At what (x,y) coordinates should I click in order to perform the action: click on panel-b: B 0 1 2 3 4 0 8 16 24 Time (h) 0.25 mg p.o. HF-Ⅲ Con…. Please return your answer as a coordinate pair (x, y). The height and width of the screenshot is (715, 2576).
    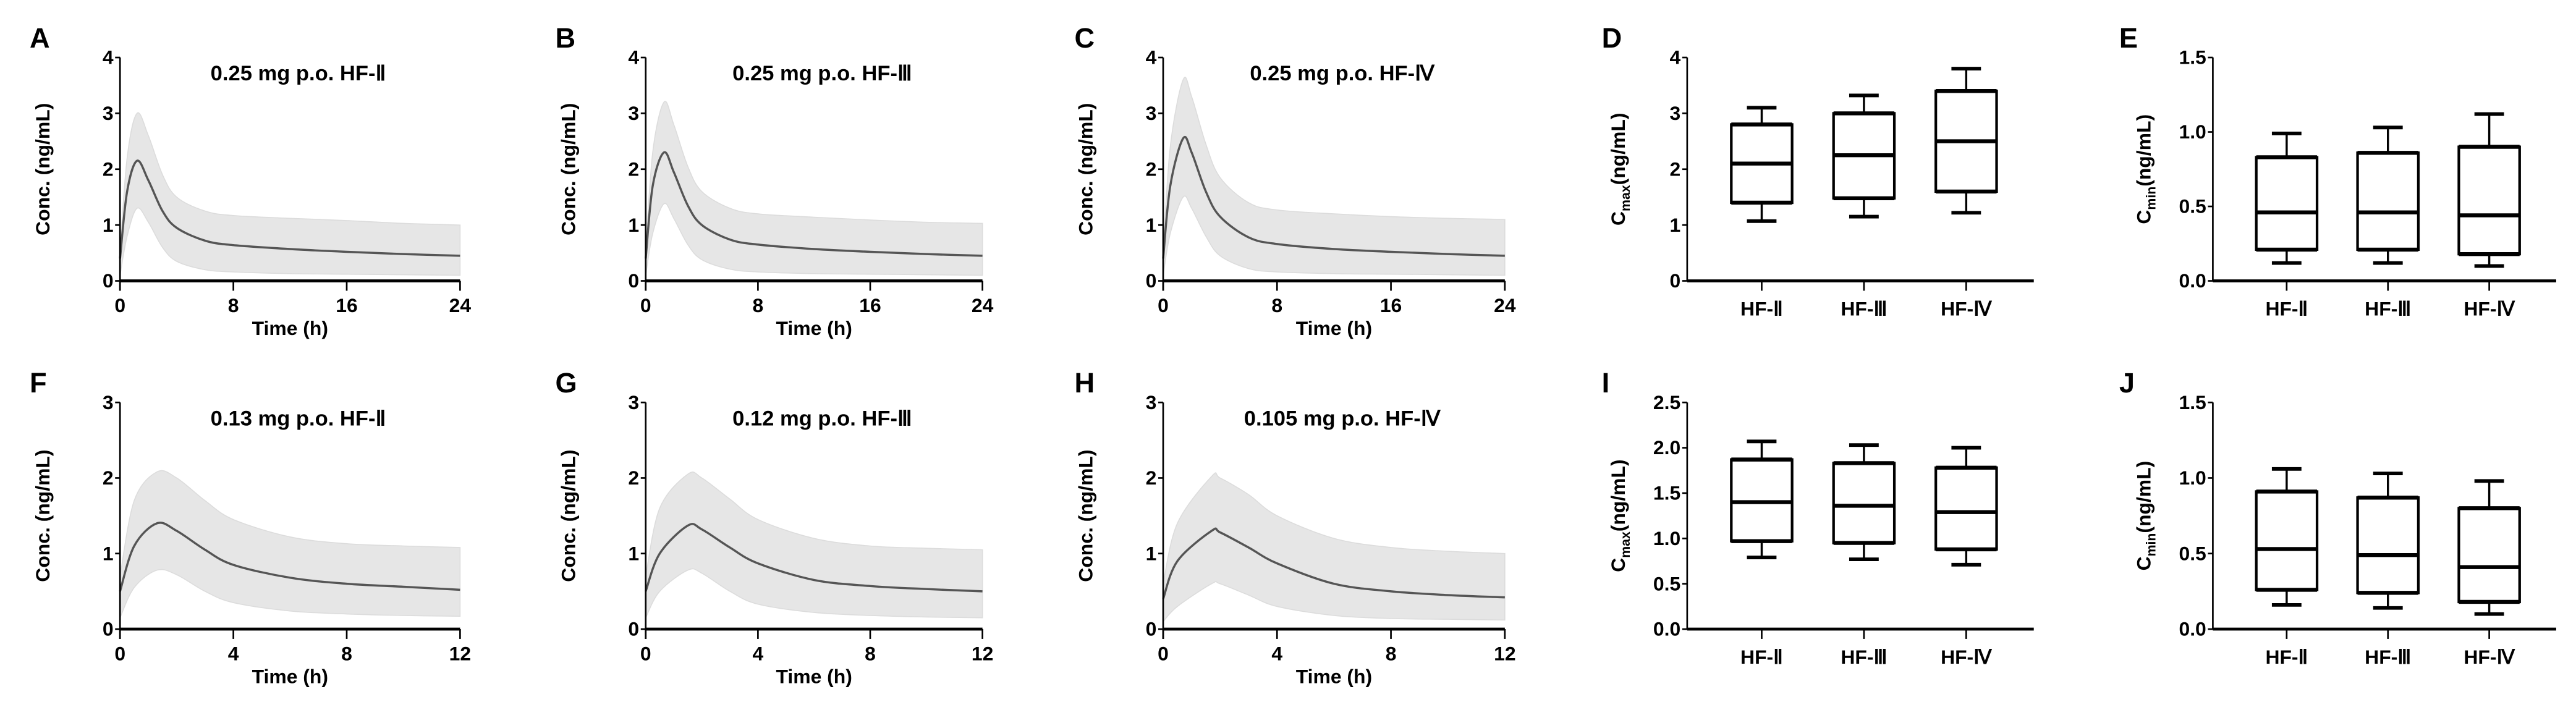
    Looking at the image, I should click on (775, 180).